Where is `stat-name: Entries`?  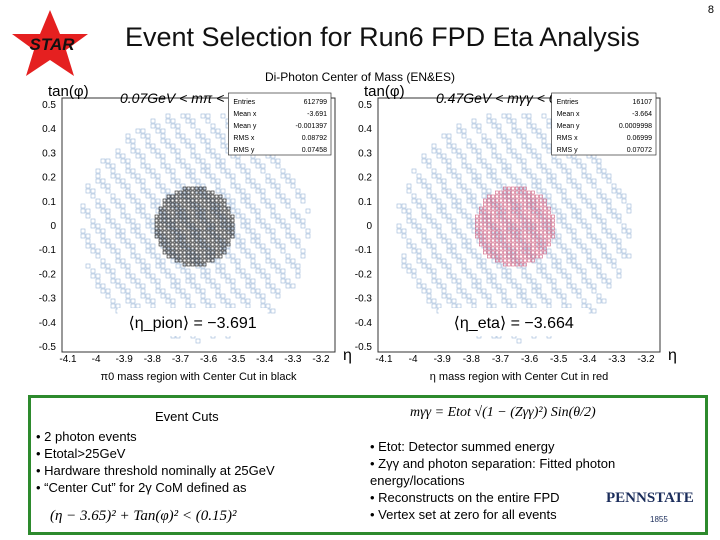 stat-name: Entries is located at coordinates (568, 102).